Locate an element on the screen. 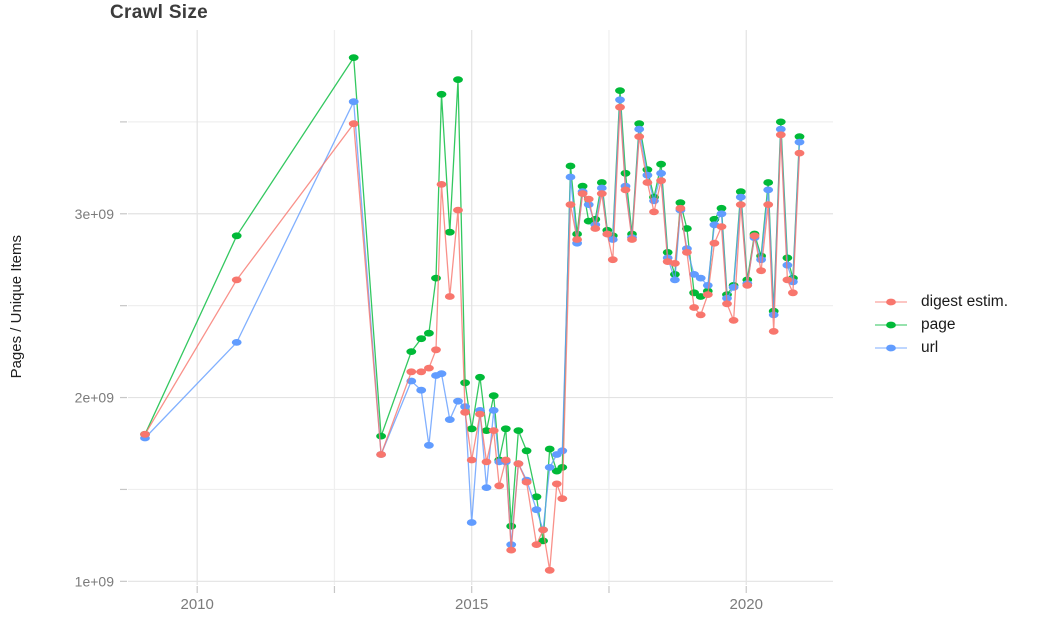 The image size is (1059, 639). chart-title: Crawl Size is located at coordinates (159, 12).